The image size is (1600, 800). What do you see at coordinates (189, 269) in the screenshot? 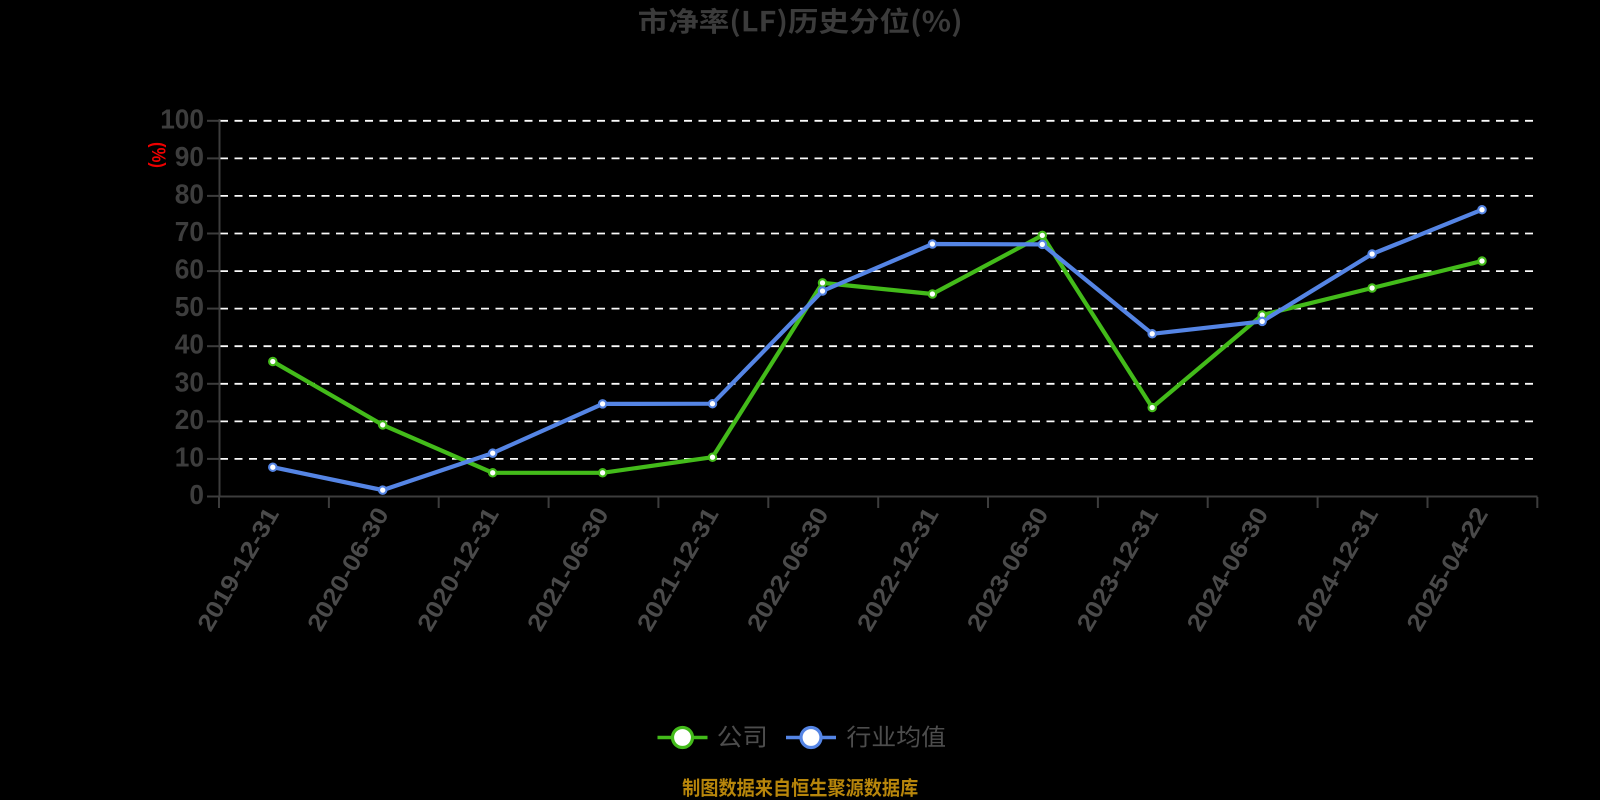
I see `svg-text: 60` at bounding box center [189, 269].